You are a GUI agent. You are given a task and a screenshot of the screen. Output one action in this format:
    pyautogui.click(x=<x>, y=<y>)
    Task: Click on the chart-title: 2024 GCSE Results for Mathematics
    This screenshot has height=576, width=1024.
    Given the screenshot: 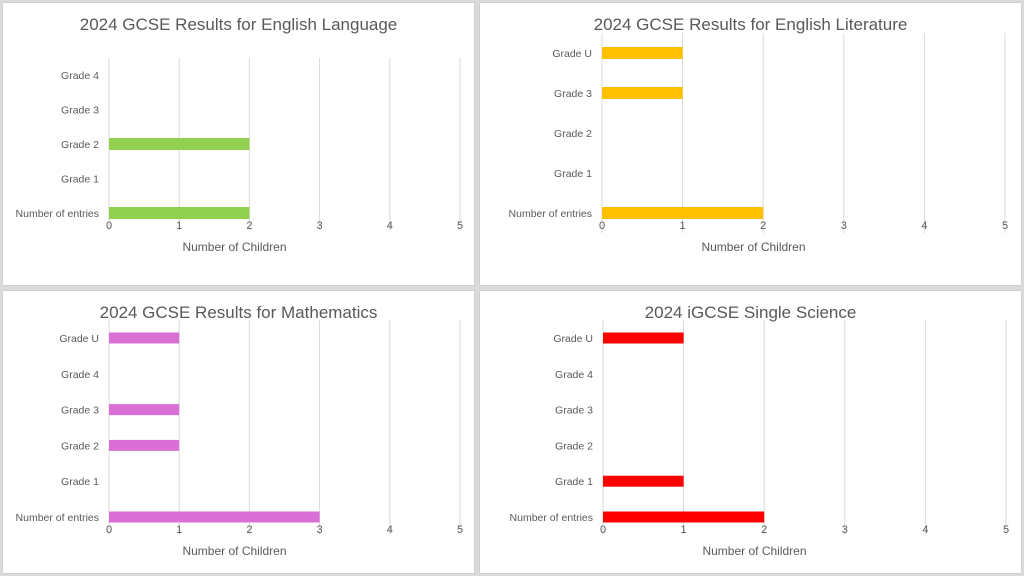 What is the action you would take?
    pyautogui.click(x=238, y=312)
    